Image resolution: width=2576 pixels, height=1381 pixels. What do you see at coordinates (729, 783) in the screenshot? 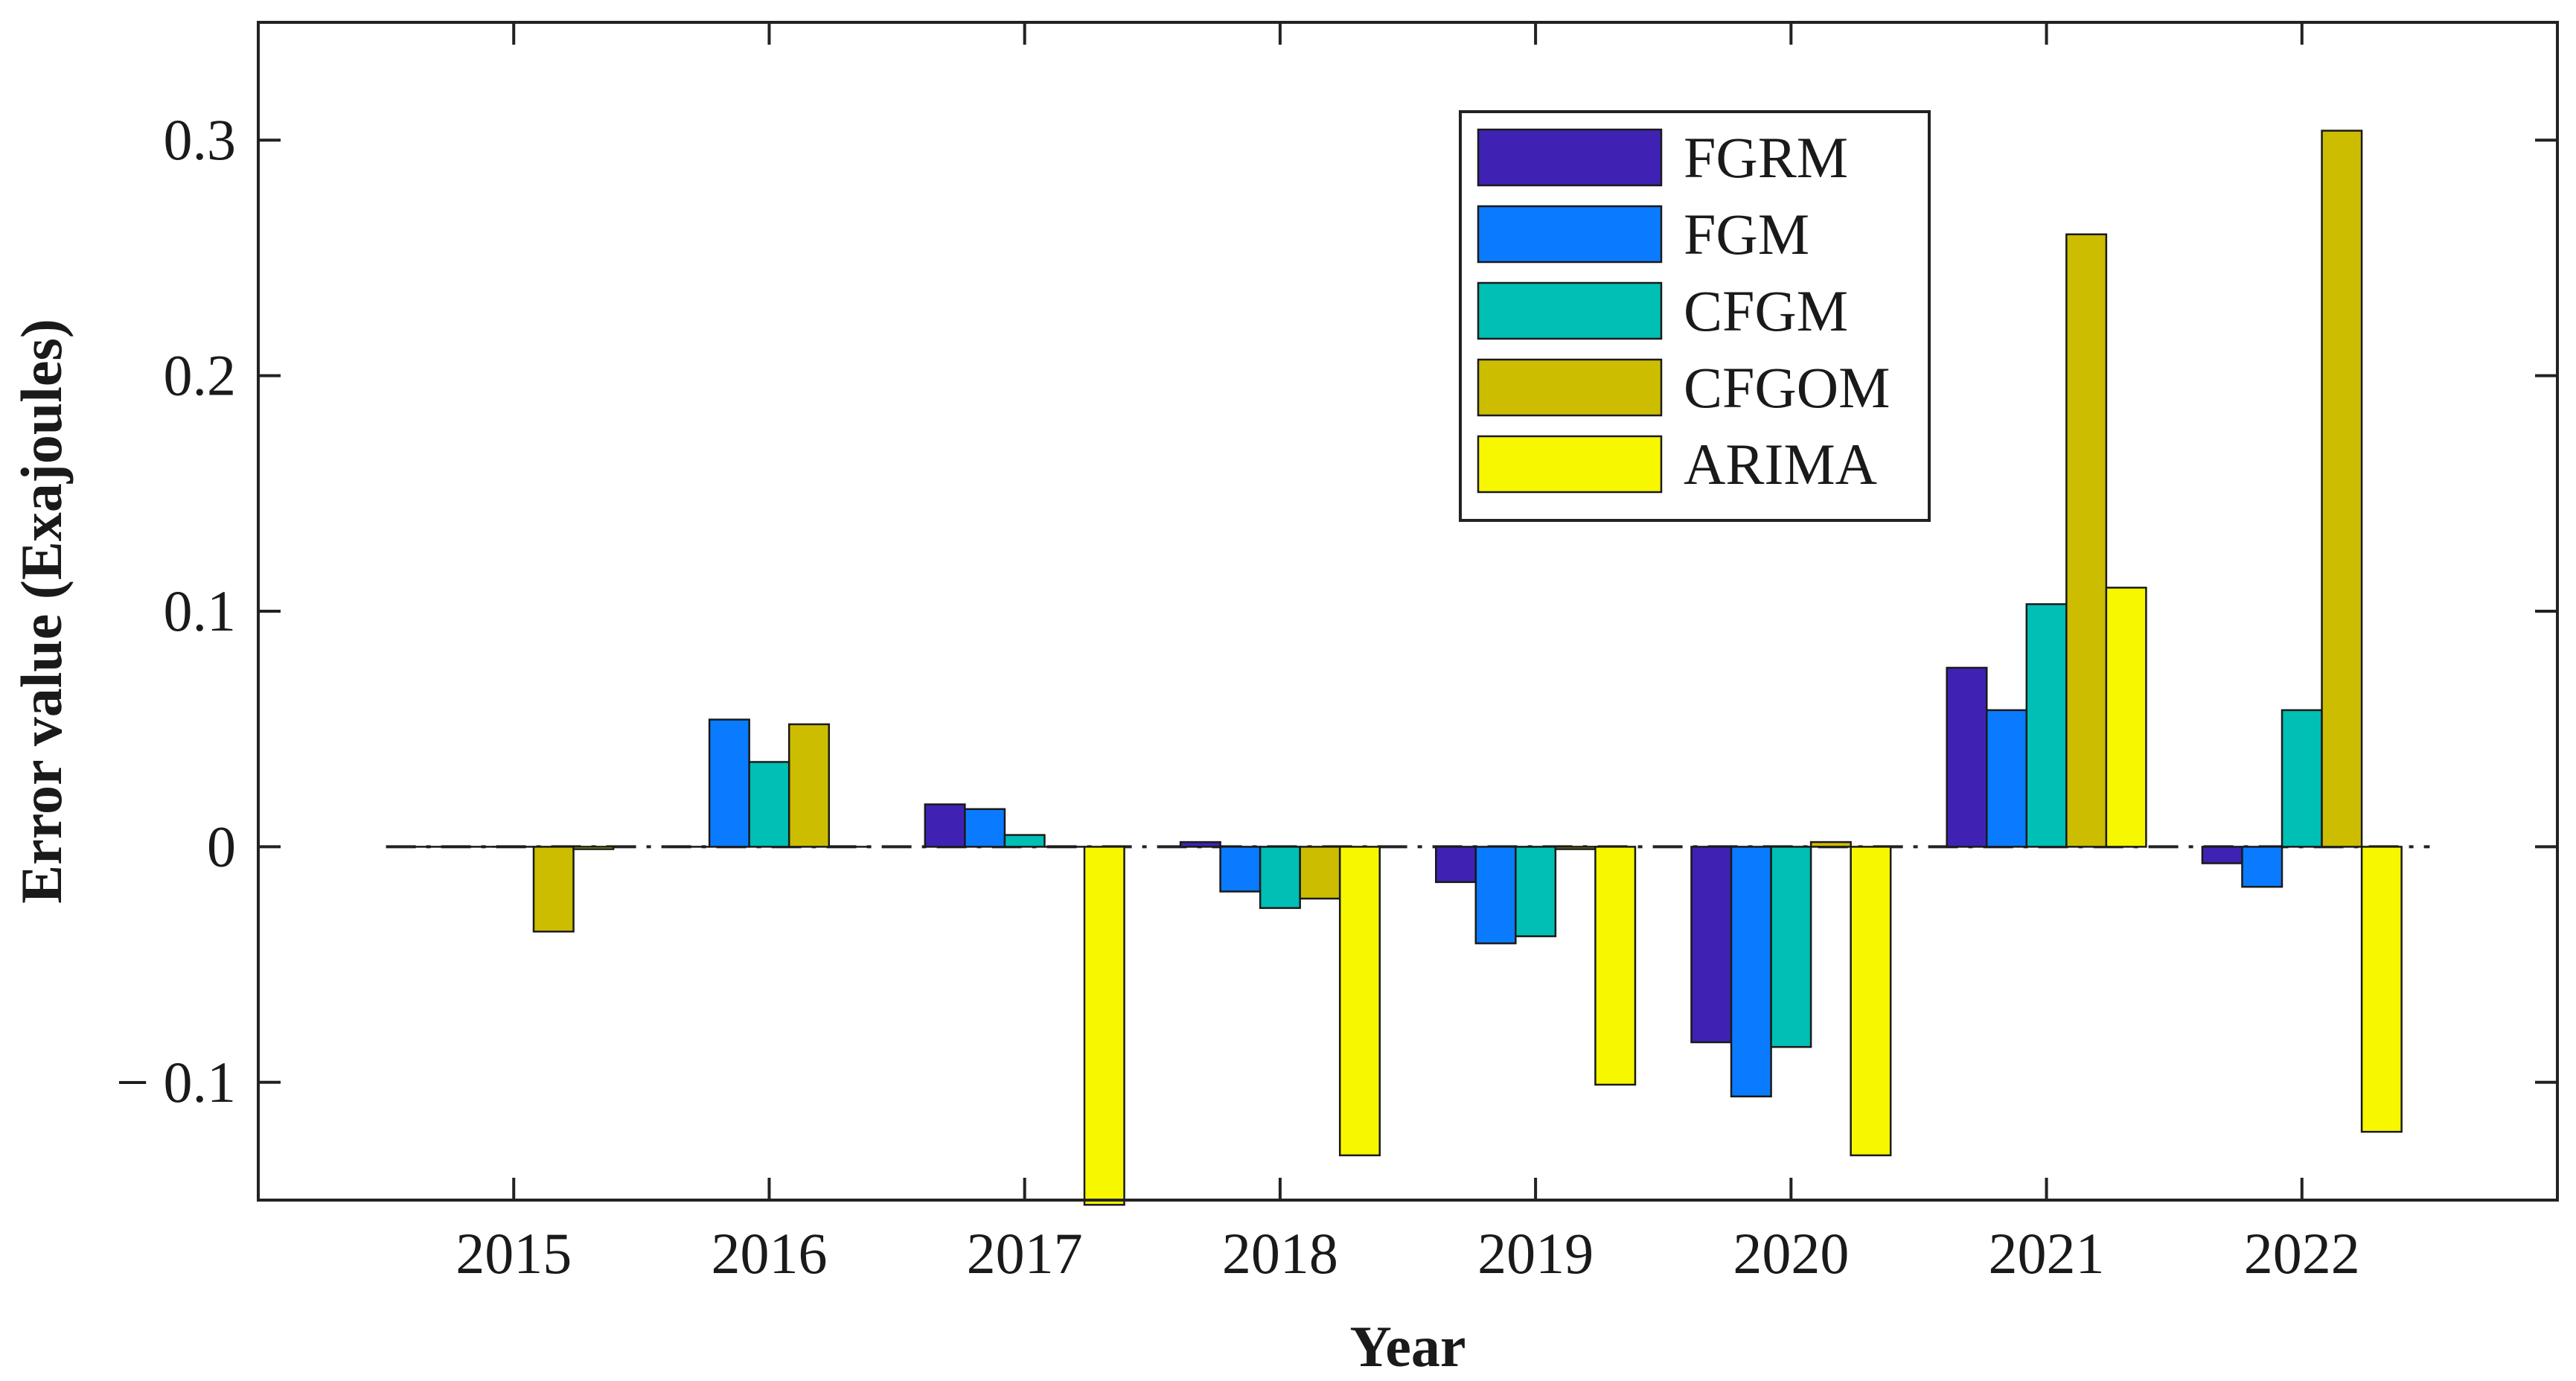
I see `bar-fgm-2016` at bounding box center [729, 783].